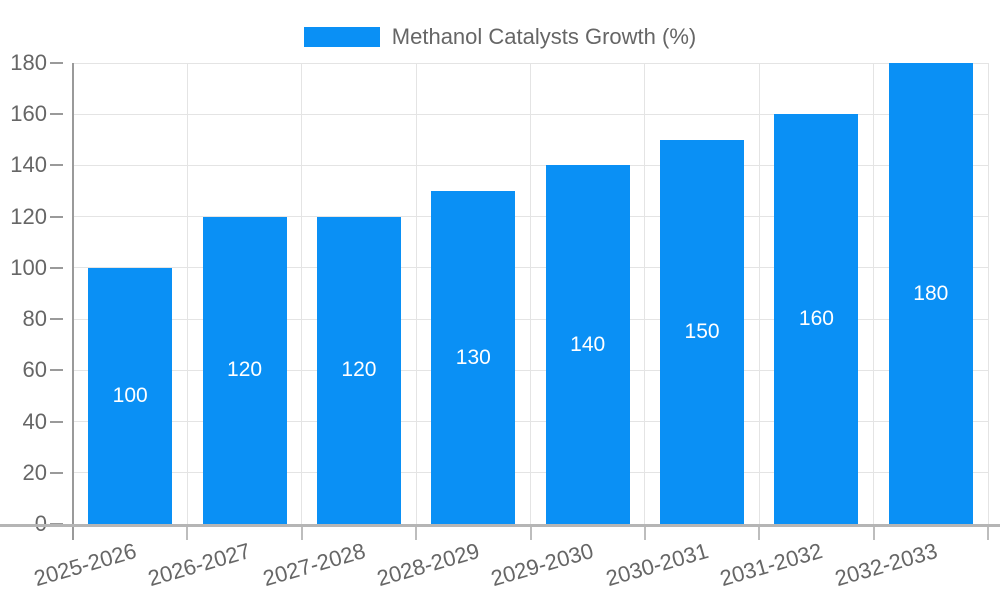 Image resolution: width=1000 pixels, height=600 pixels. Describe the element at coordinates (28, 165) in the screenshot. I see `y-tick-label: 140` at that location.